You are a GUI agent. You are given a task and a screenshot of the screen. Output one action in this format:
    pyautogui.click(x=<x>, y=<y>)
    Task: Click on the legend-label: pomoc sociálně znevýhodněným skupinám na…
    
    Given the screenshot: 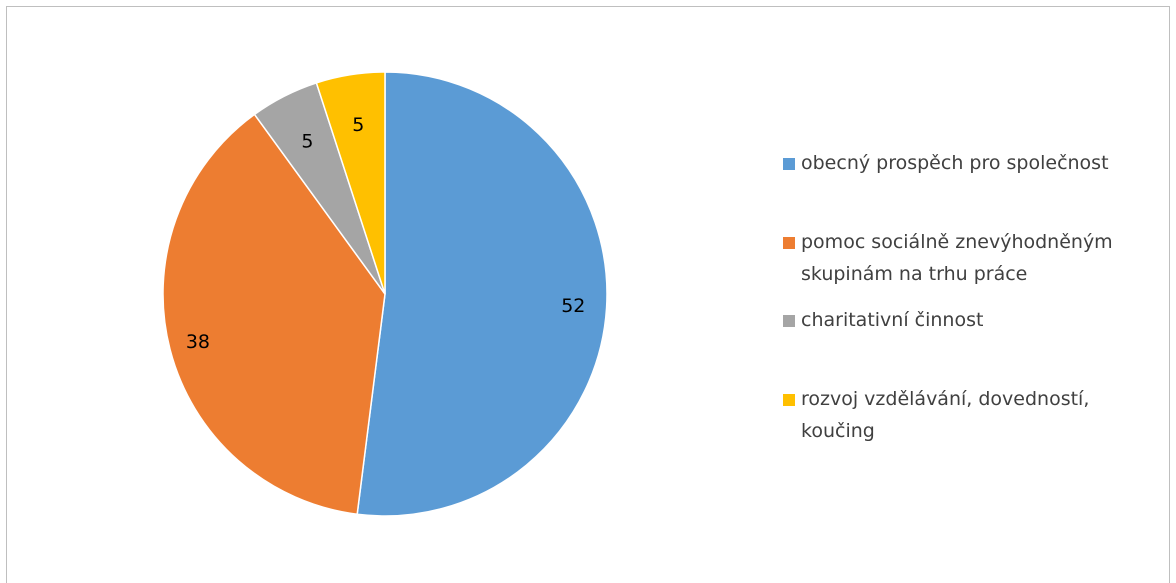 What is the action you would take?
    pyautogui.click(x=957, y=258)
    